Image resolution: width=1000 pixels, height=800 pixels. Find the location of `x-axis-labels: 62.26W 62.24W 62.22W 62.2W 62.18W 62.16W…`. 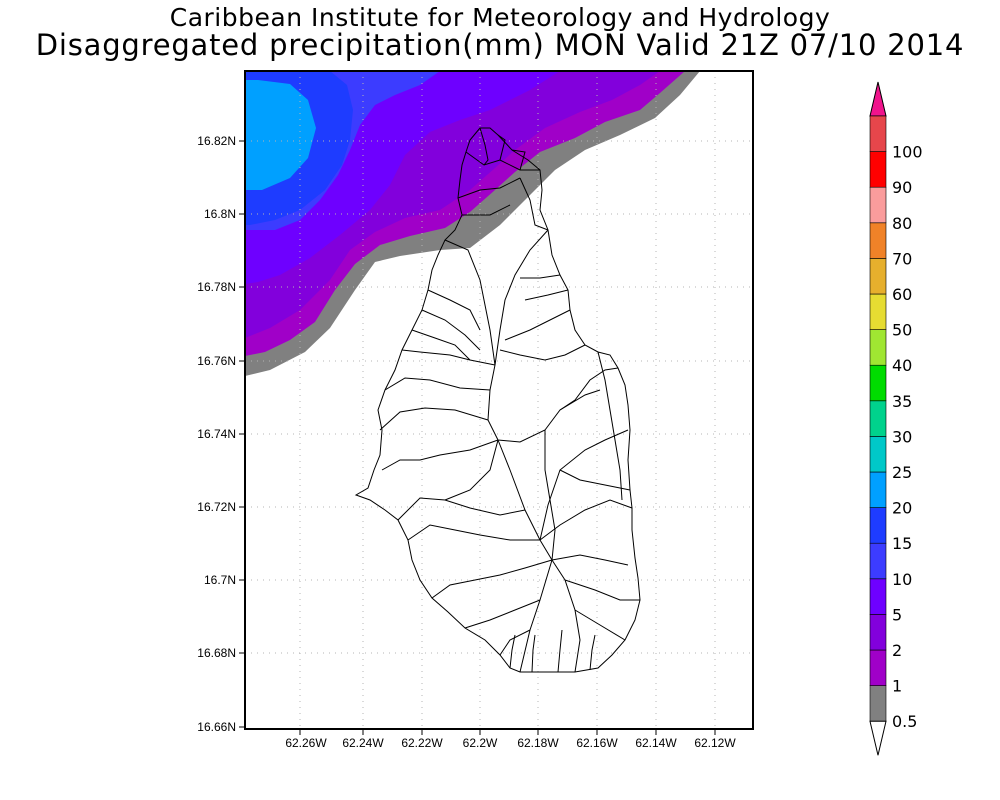

x-axis-labels: 62.26W 62.24W 62.22W 62.2W 62.18W 62.16W… is located at coordinates (510, 743).